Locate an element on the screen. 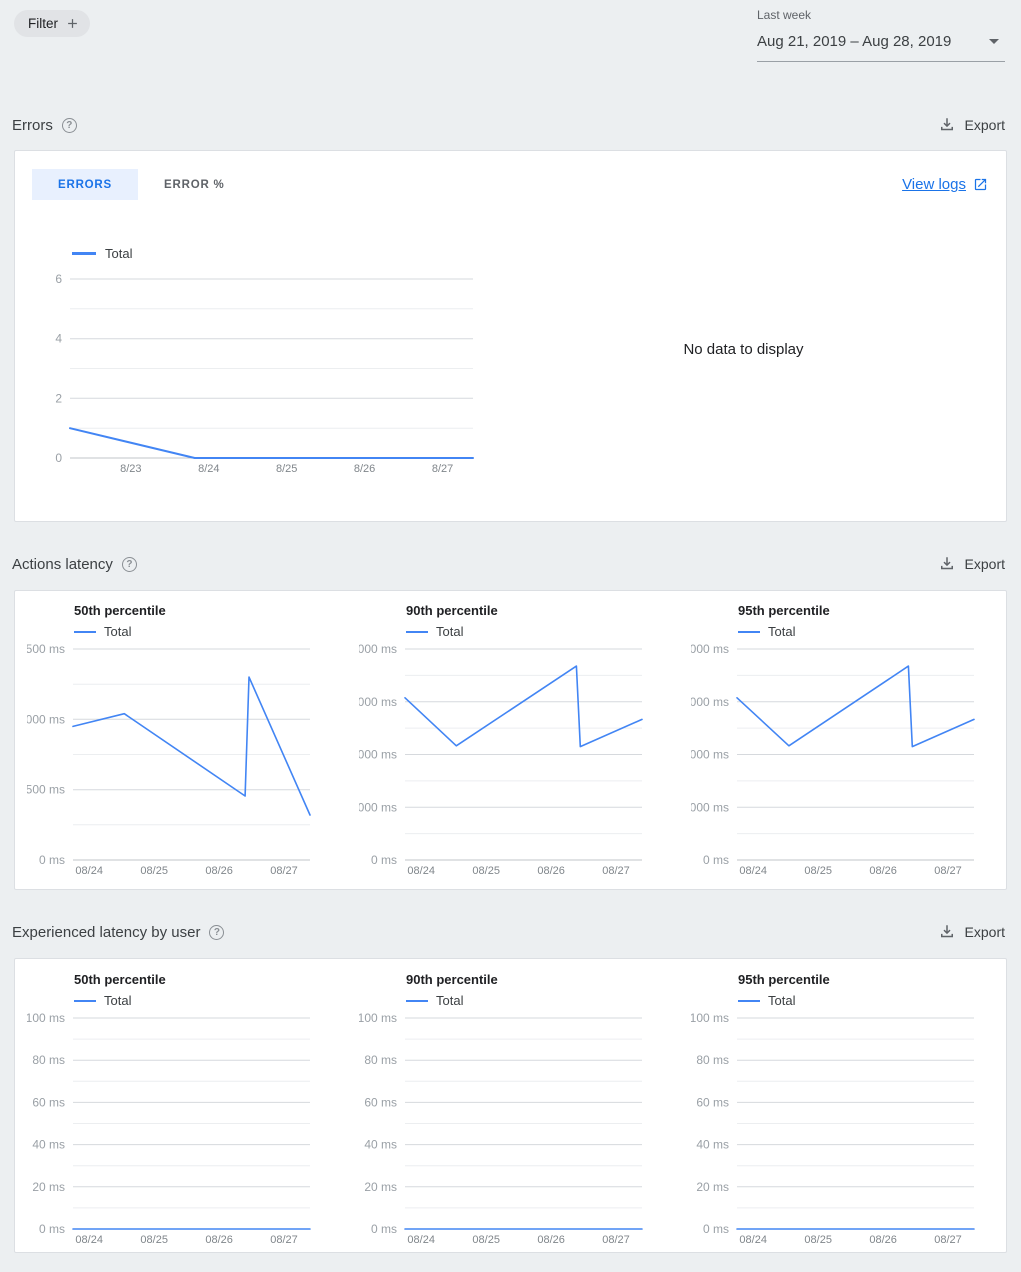 This screenshot has width=1021, height=1272. svg-text: 1500 ms is located at coordinates (46, 649).